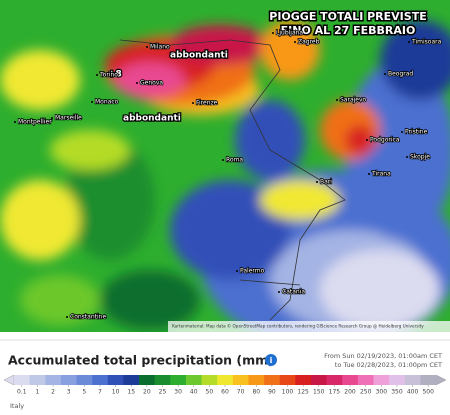 Image resolution: width=450 pixels, height=415 pixels. I want to click on city-label: Timisoara, so click(426, 42).